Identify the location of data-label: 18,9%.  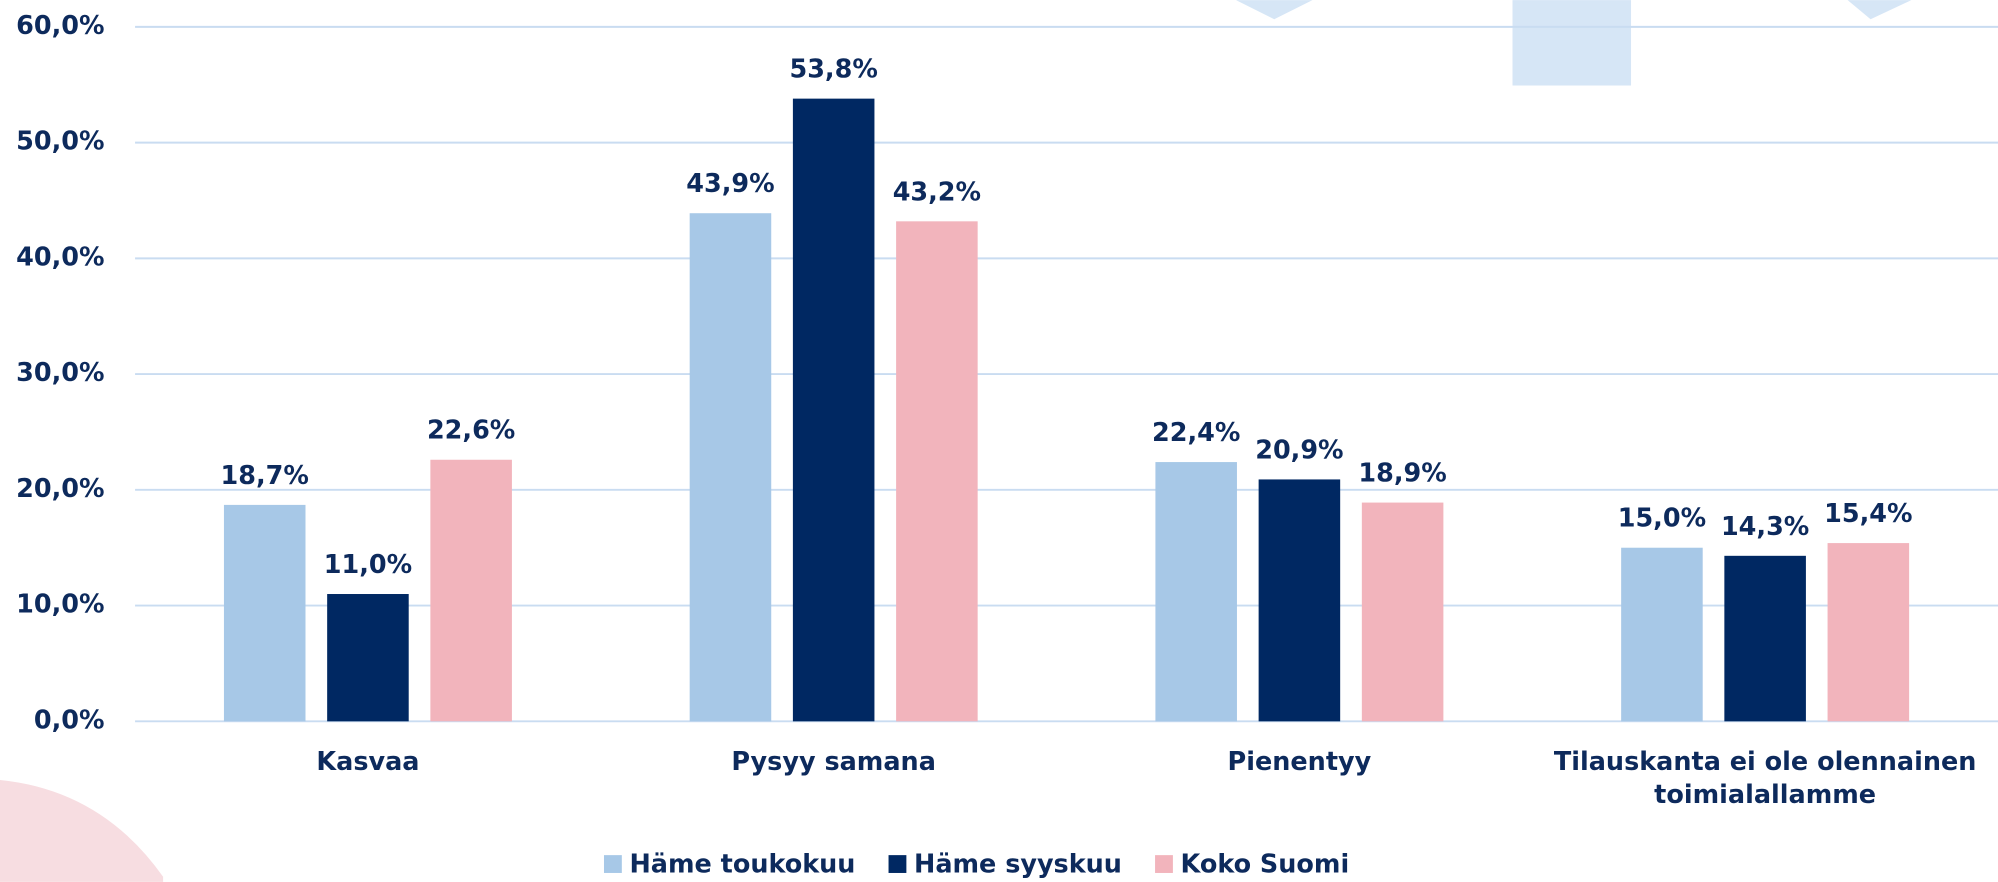
(1402, 474).